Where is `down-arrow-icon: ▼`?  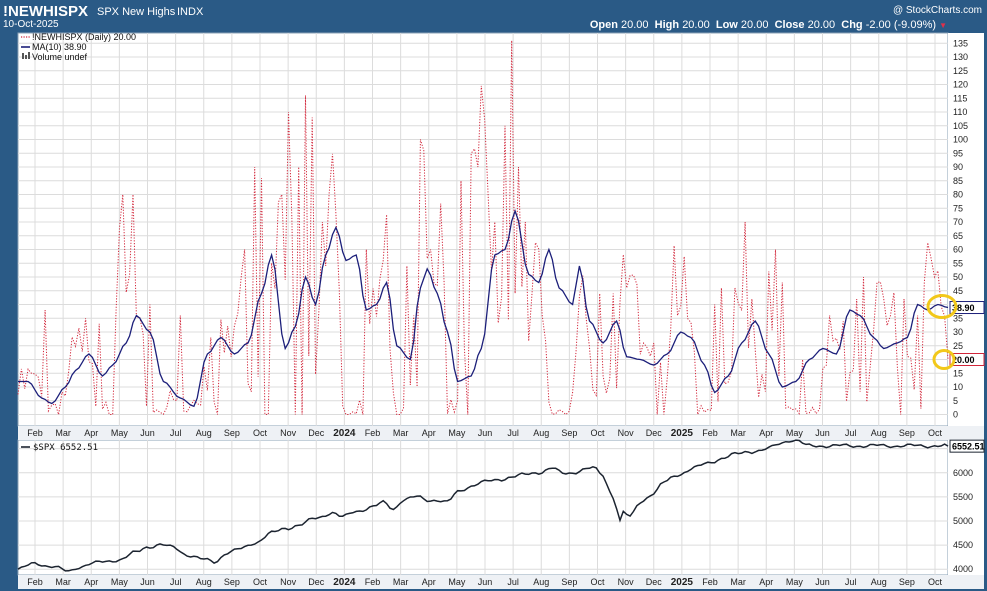
down-arrow-icon: ▼ is located at coordinates (943, 25).